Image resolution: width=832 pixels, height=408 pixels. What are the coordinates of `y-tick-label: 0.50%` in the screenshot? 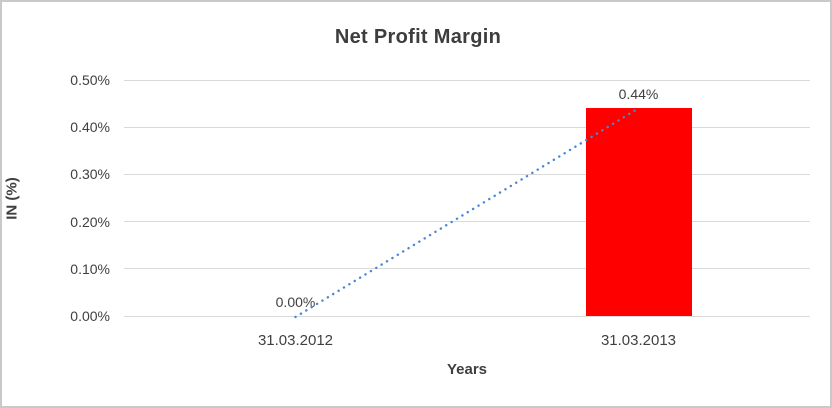 It's located at (90, 80).